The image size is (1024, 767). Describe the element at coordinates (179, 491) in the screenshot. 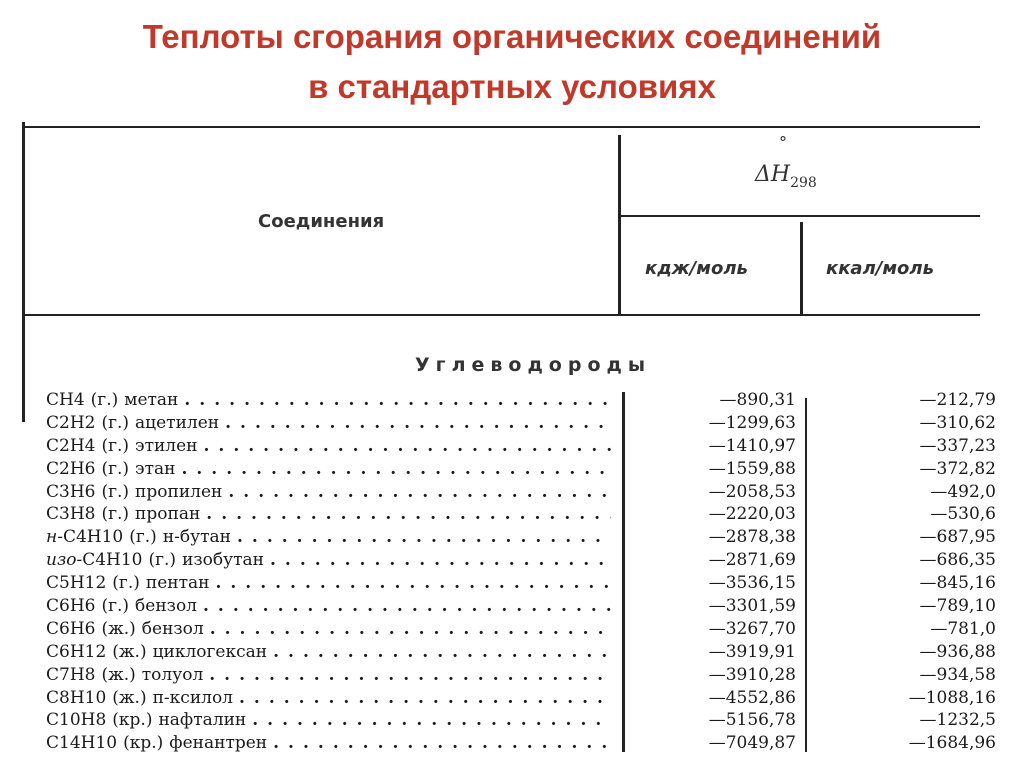

I see `compound-name: пропилен` at that location.